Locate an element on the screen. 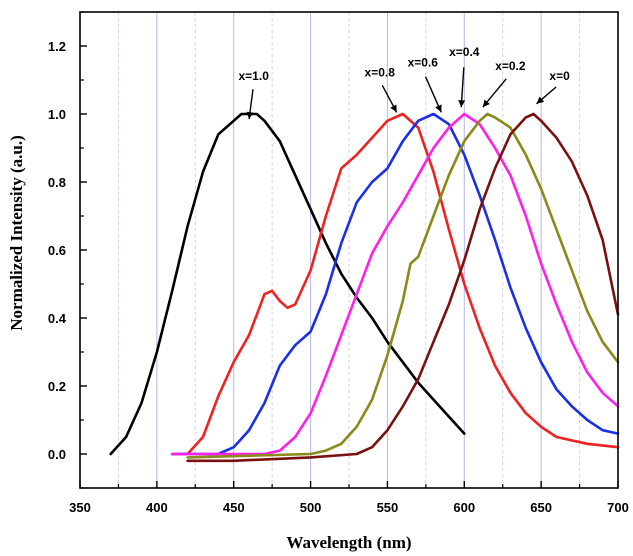 The height and width of the screenshot is (556, 633). x-axis-title: Wavelength (nm) is located at coordinates (348, 542).